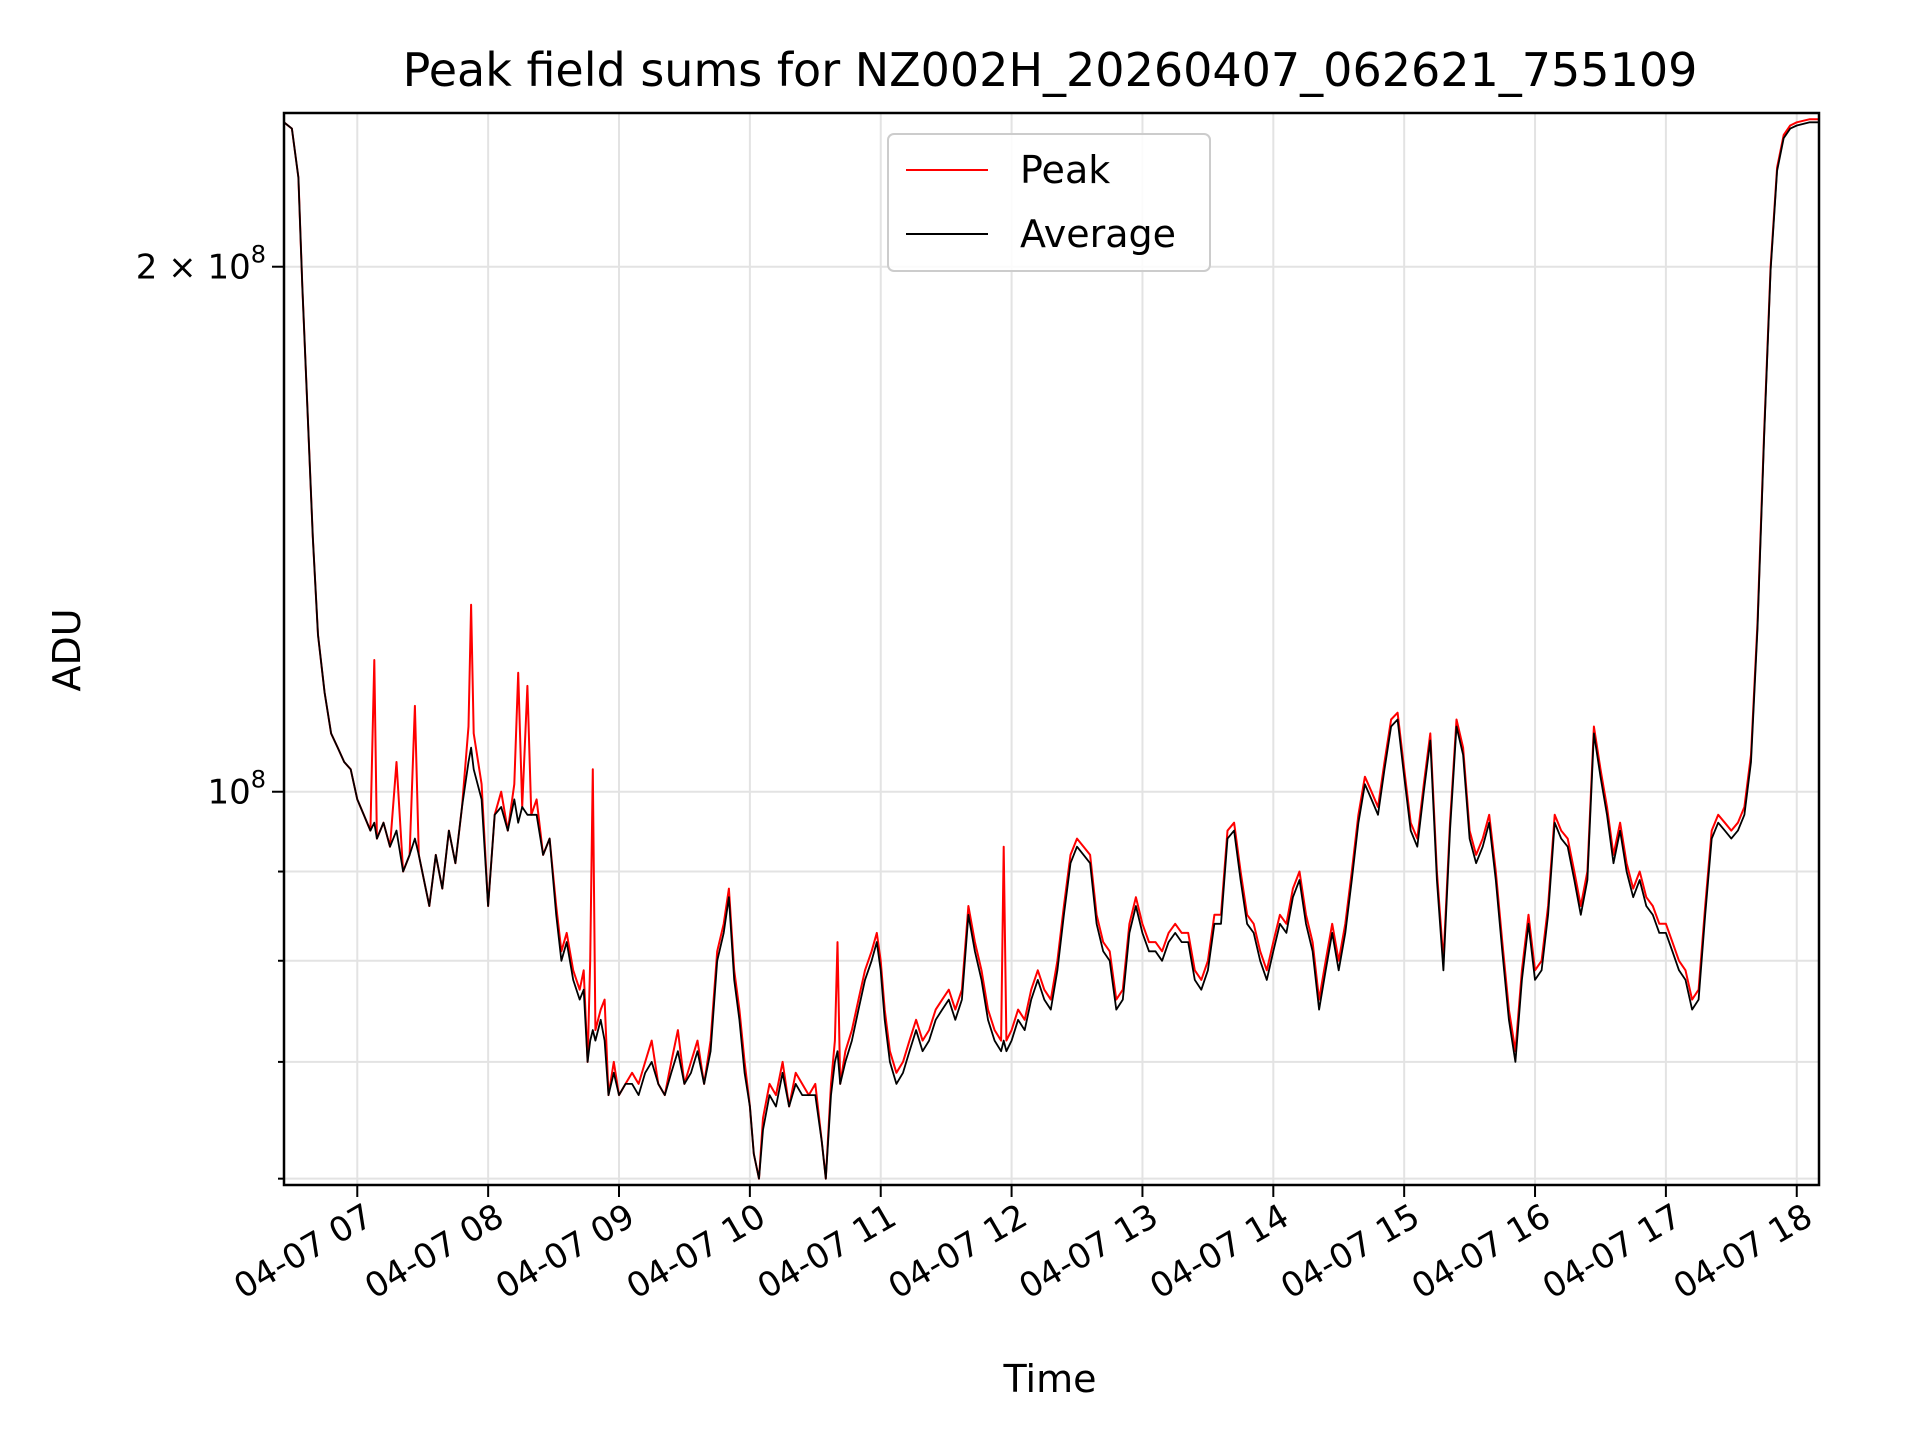  I want to click on legend-box, so click(1049, 202).